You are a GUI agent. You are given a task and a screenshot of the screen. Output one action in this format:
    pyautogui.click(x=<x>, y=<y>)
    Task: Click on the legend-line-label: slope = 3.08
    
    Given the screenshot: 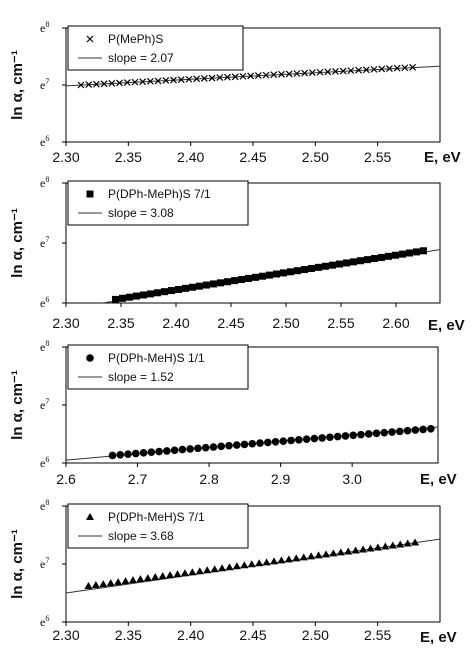 What is the action you would take?
    pyautogui.click(x=141, y=213)
    